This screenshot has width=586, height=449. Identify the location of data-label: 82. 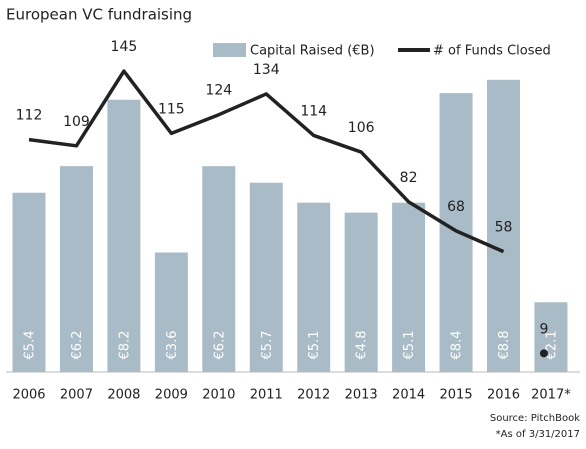
(409, 178).